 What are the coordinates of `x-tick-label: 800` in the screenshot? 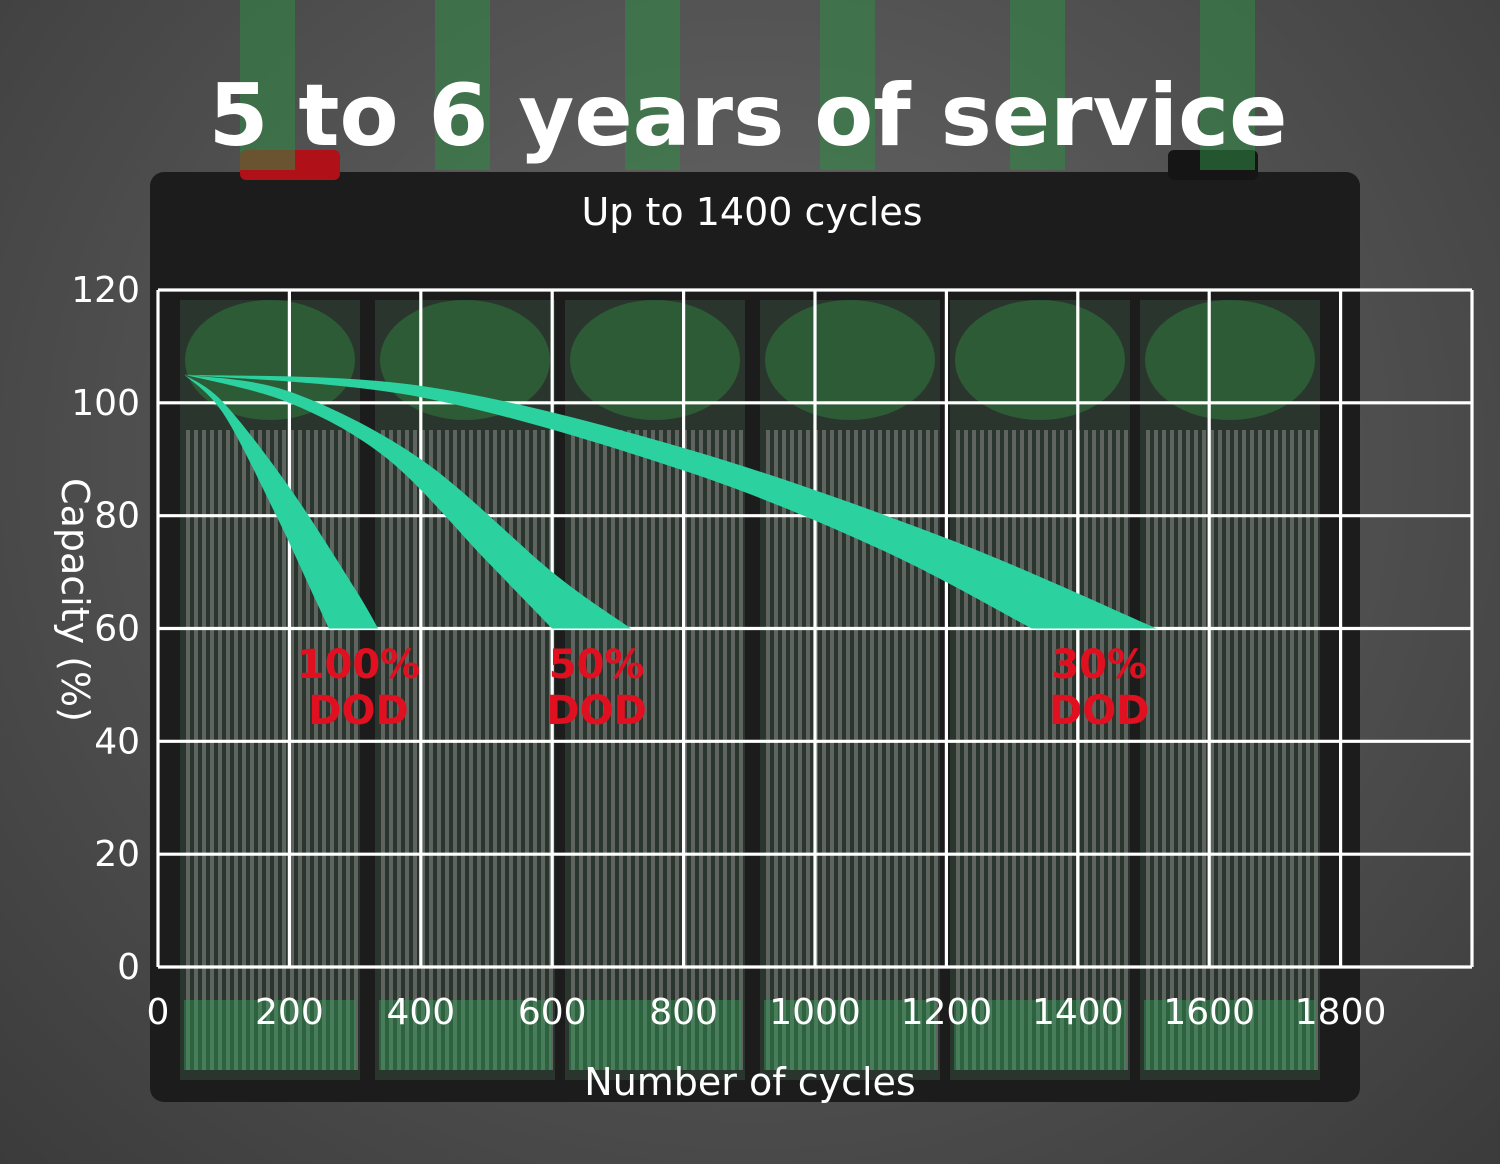 It's located at (683, 1012).